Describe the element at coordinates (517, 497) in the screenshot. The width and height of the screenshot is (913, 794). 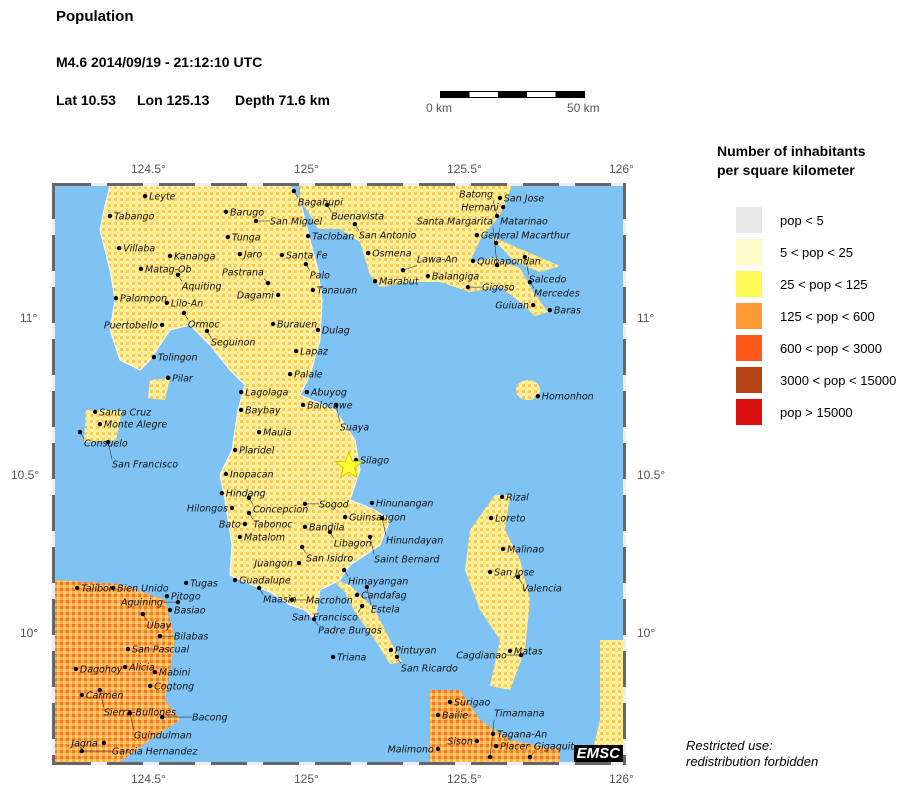
I see `city-label: Rizal` at that location.